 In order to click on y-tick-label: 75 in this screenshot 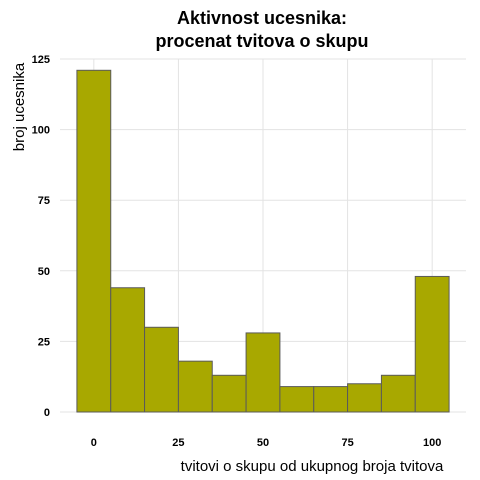, I will do `click(44, 201)`.